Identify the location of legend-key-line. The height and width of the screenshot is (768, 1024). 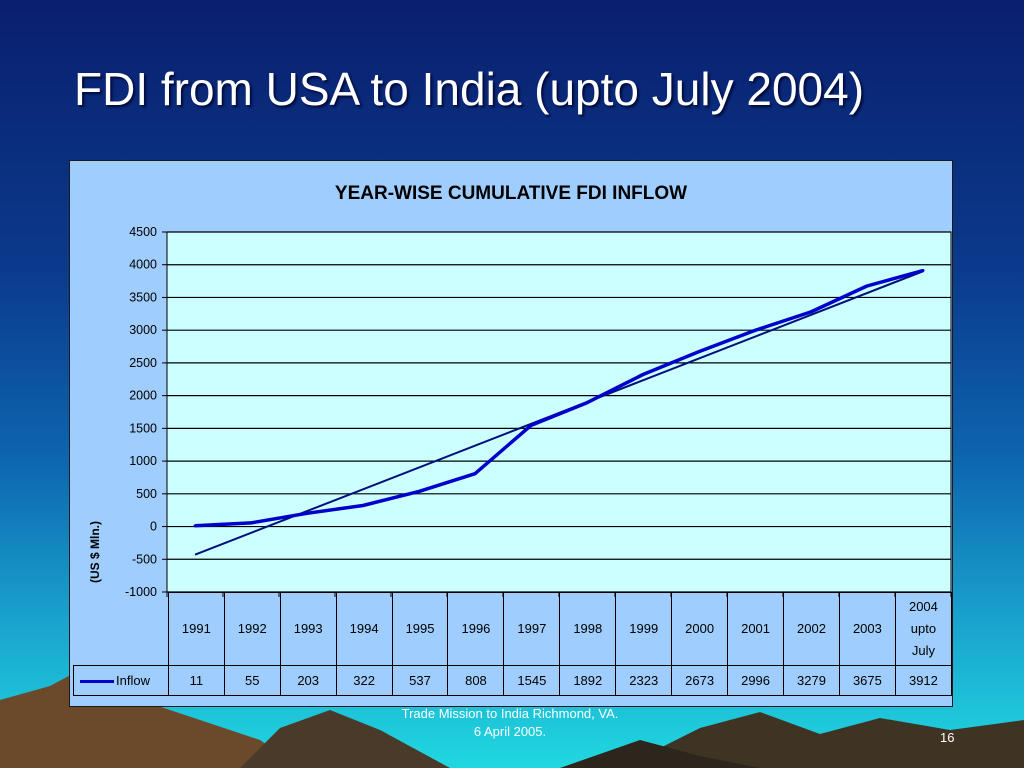
(97, 682).